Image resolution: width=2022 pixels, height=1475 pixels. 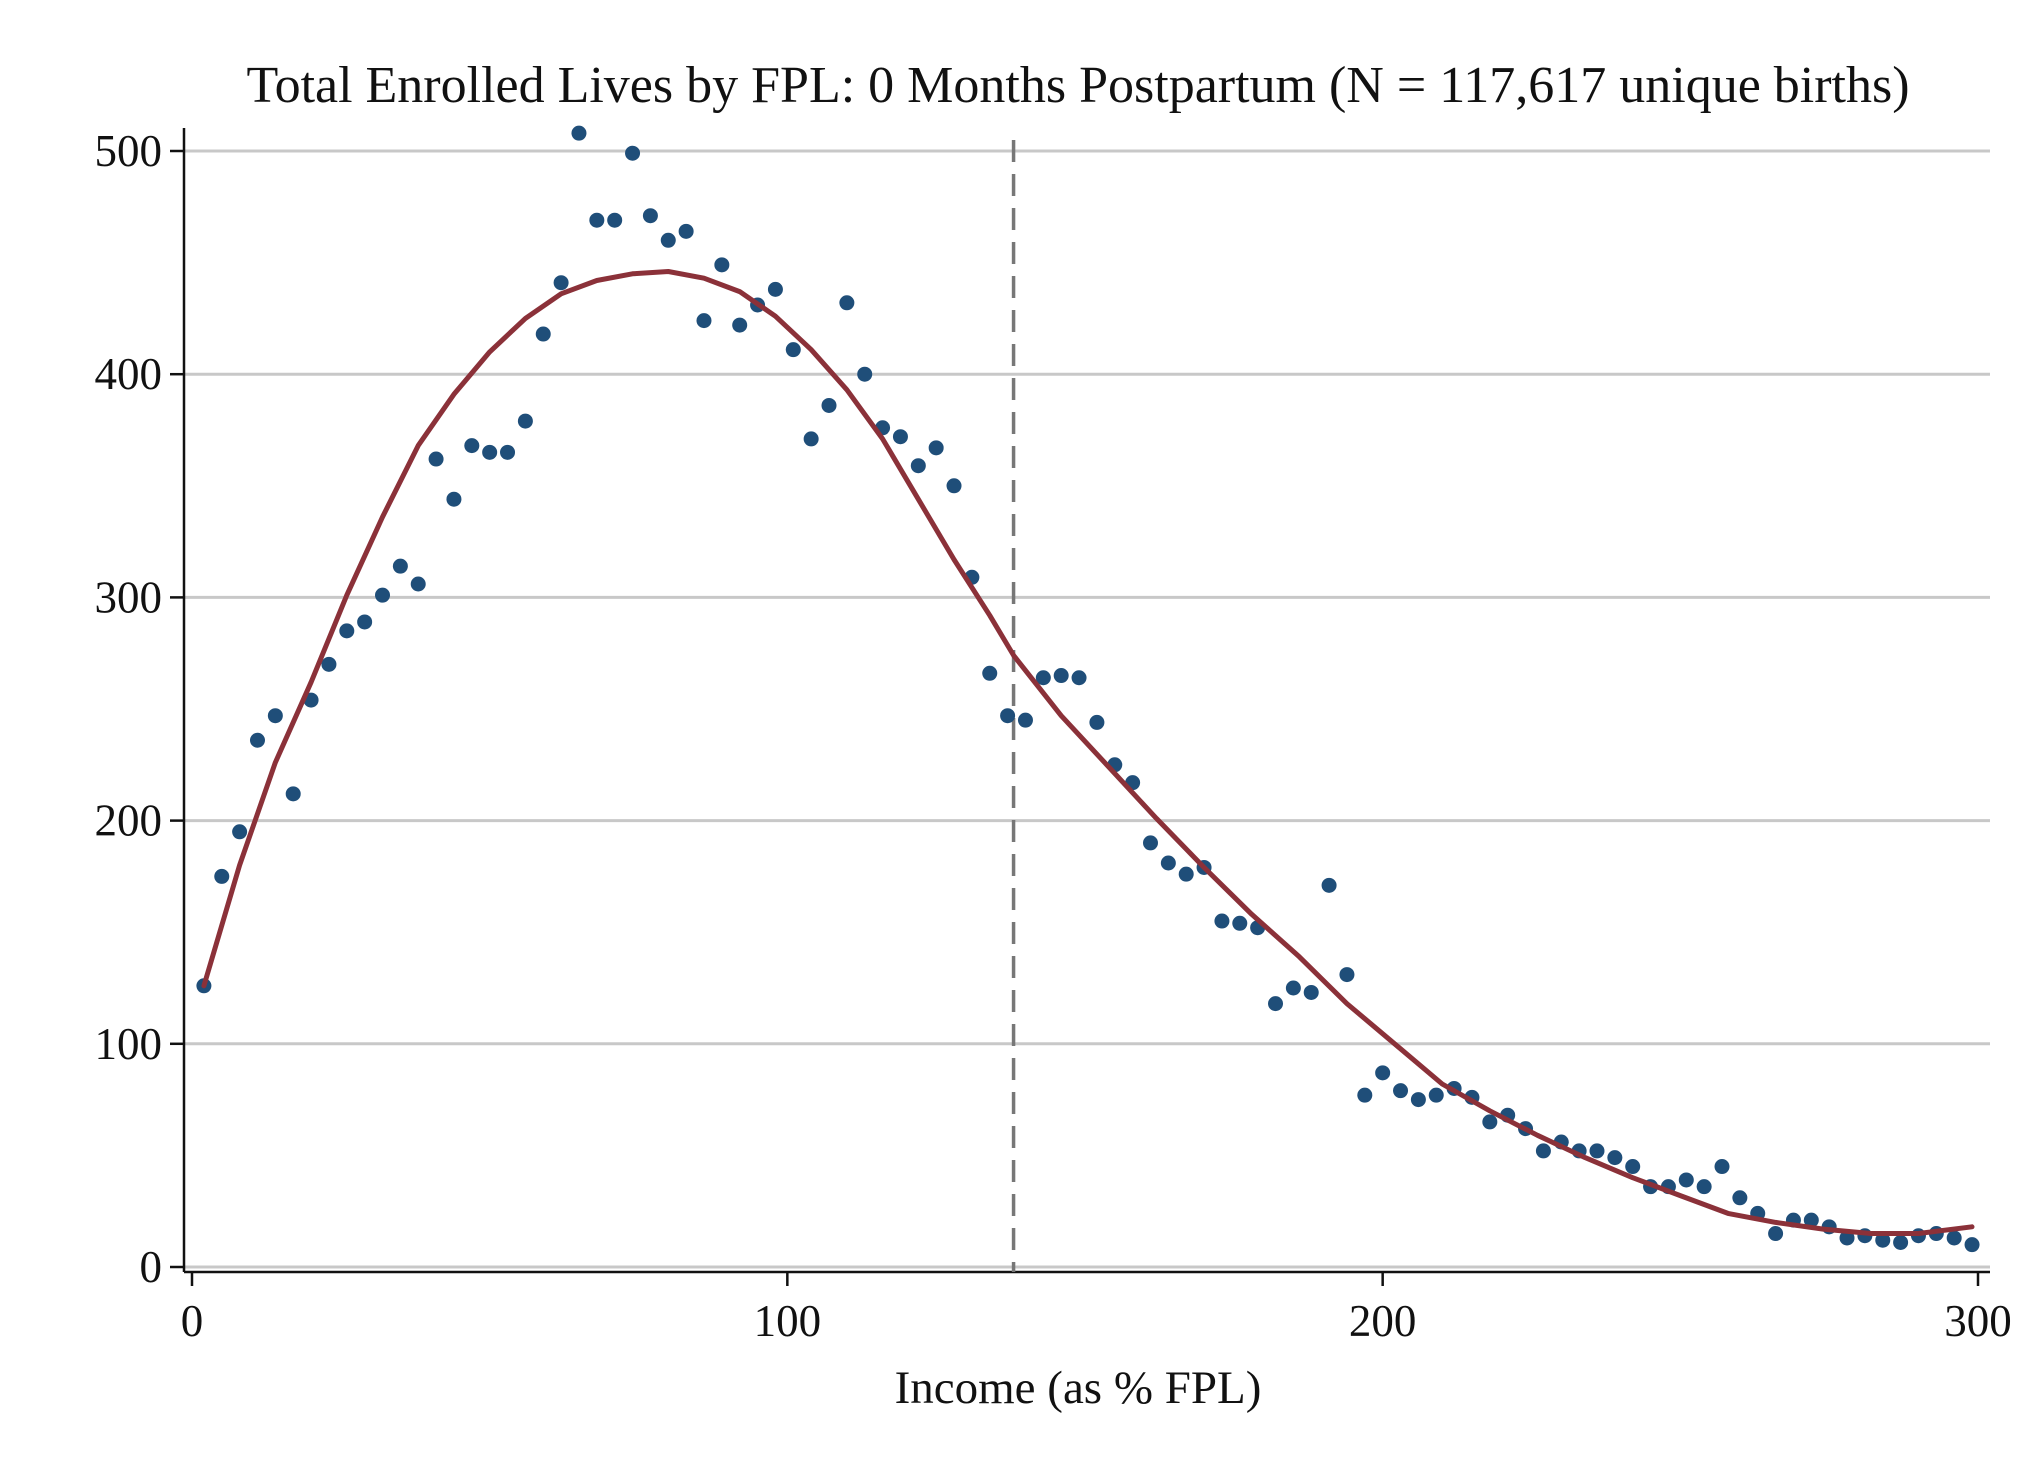 What do you see at coordinates (129, 821) in the screenshot?
I see `y-tick-label-200: 200` at bounding box center [129, 821].